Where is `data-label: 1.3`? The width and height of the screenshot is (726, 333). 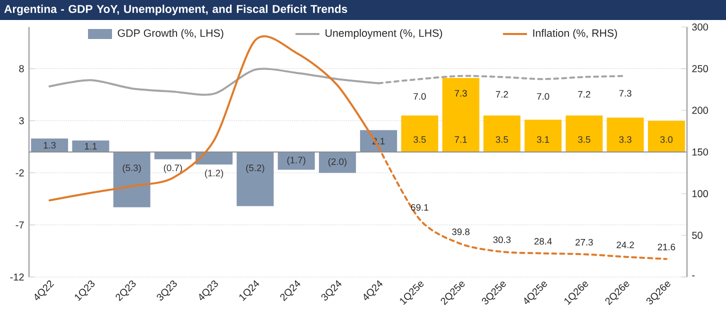 data-label: 1.3 is located at coordinates (50, 145).